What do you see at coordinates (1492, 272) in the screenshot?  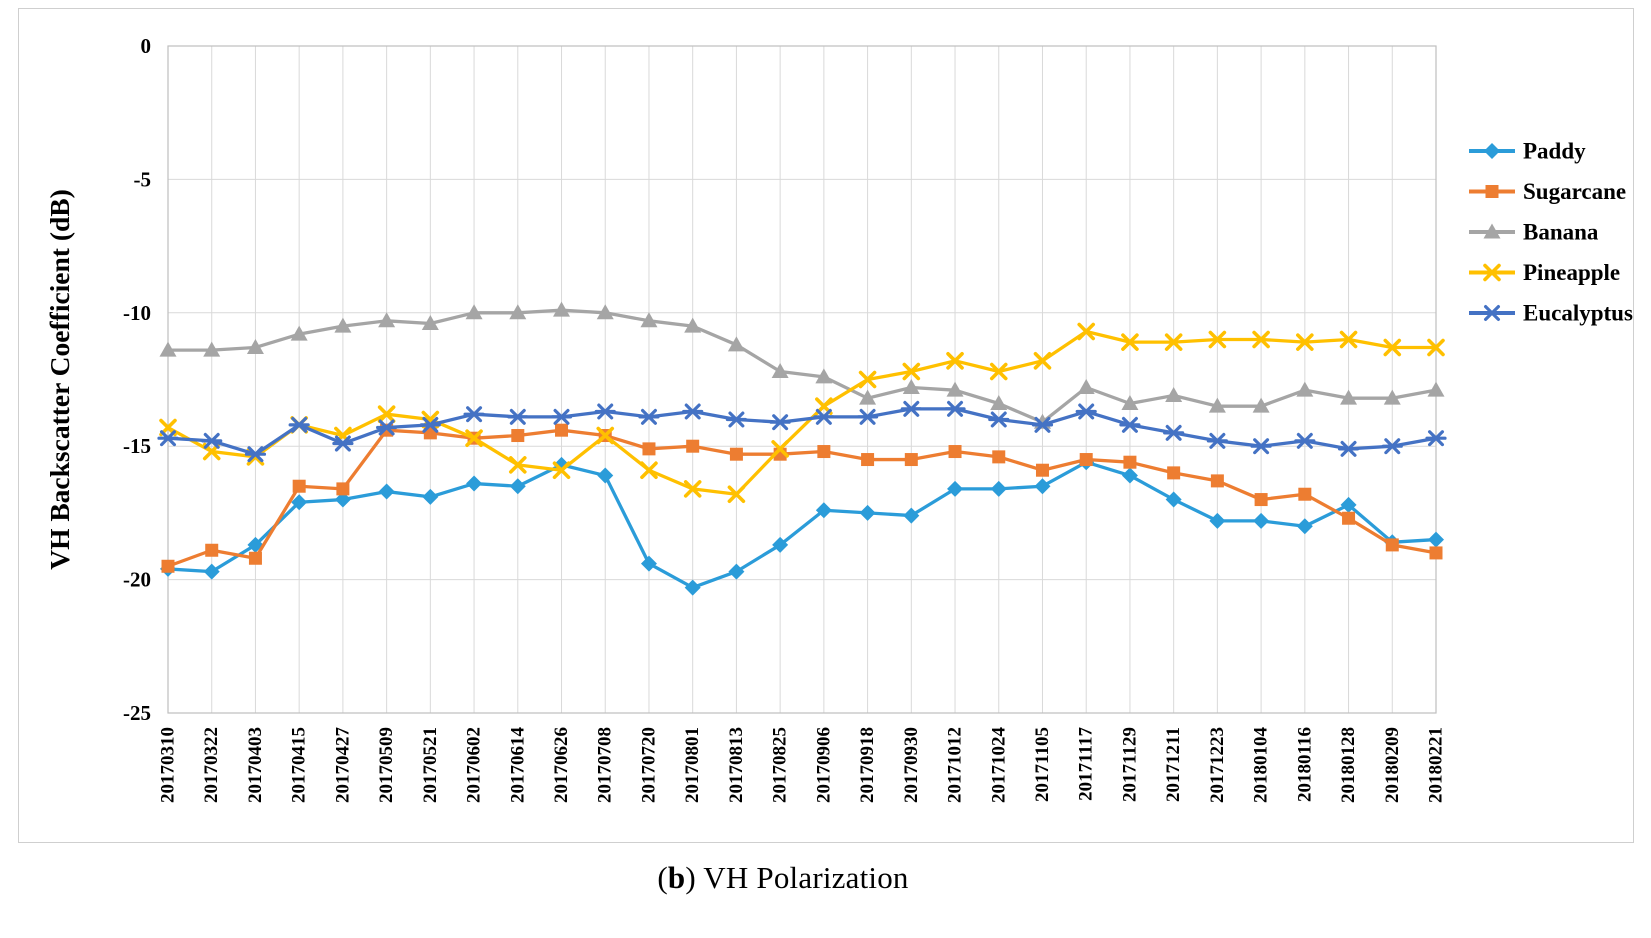 I see `legend-marker-pineapple-icon` at bounding box center [1492, 272].